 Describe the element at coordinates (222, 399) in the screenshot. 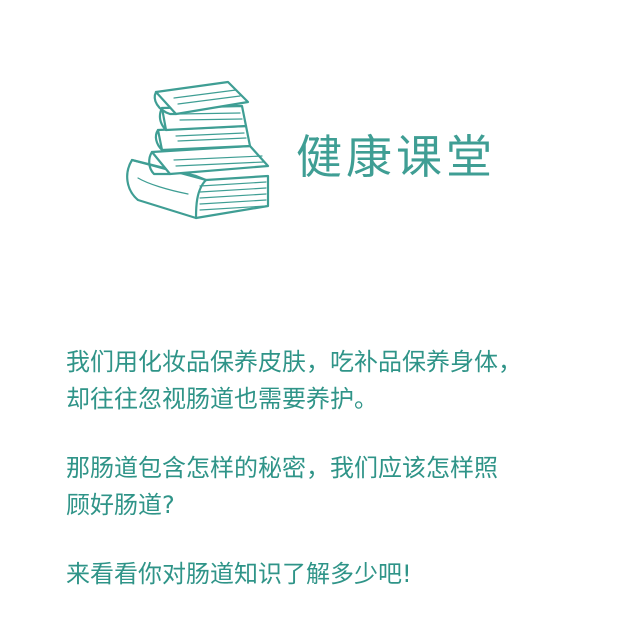

I see `text-line: 却往往忽视肠道也需要养护。` at that location.